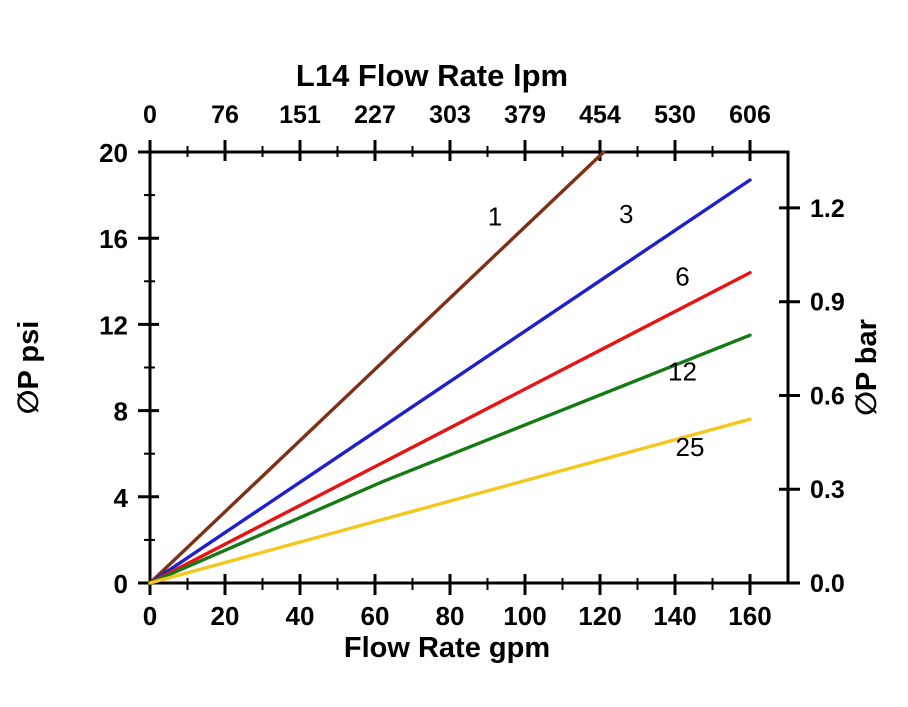  Describe the element at coordinates (375, 616) in the screenshot. I see `bottom-tick-label: 60` at that location.